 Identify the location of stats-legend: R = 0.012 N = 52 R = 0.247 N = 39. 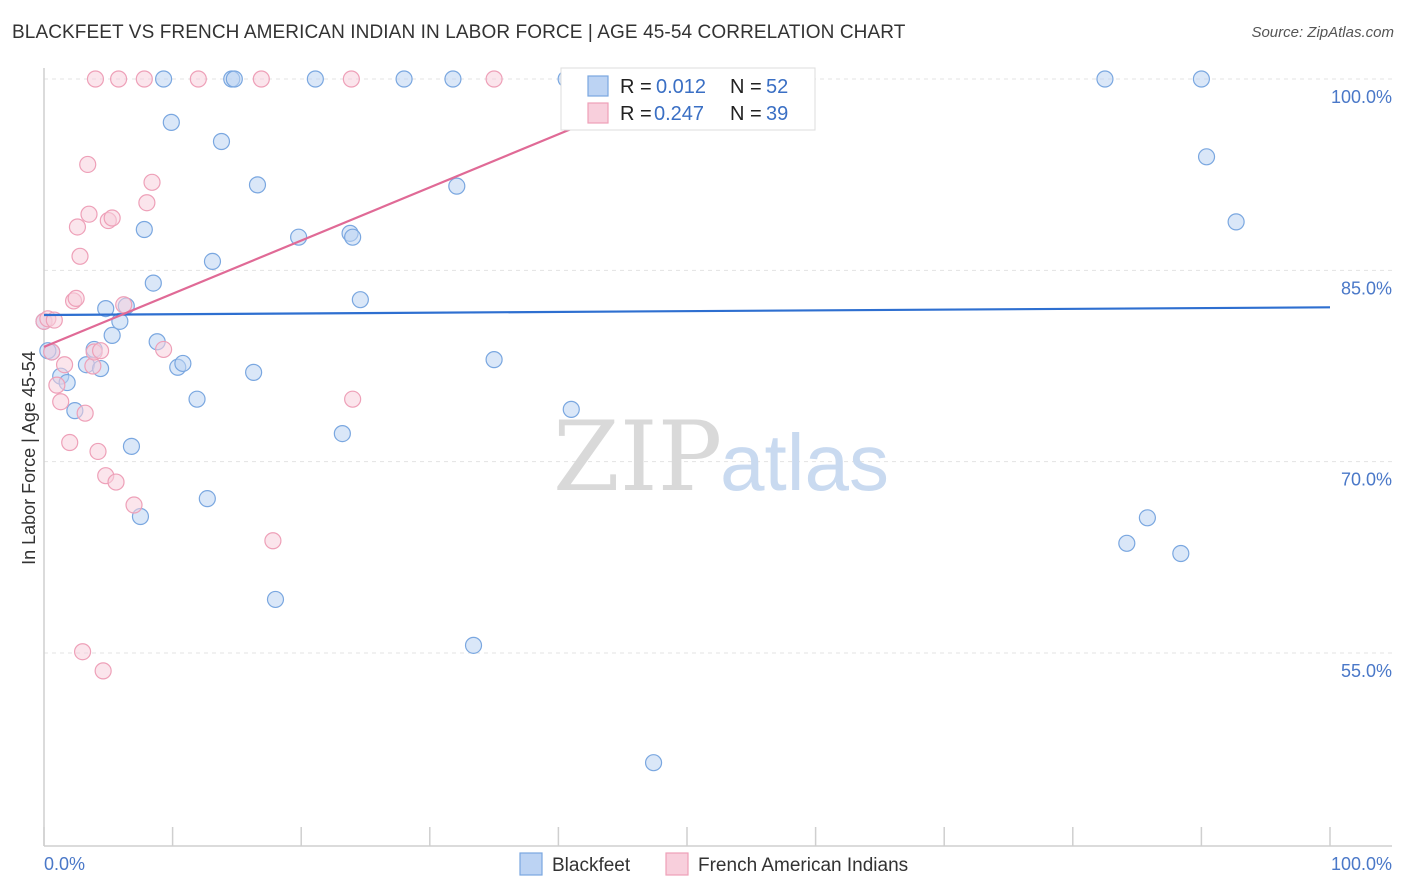
(688, 99).